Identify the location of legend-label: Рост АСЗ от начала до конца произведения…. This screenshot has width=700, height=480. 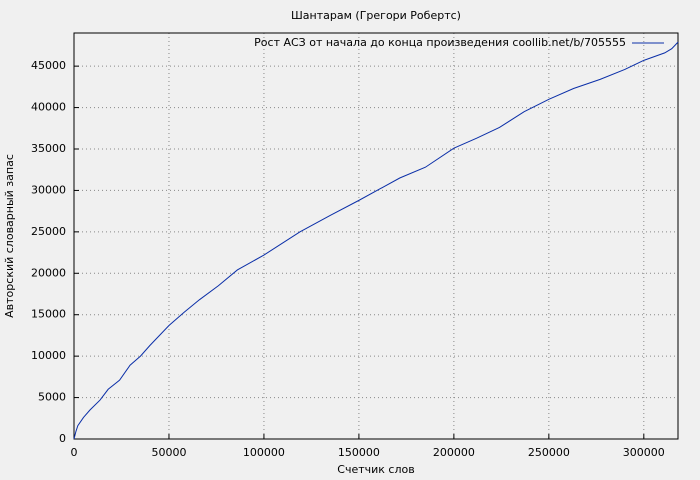
(440, 42).